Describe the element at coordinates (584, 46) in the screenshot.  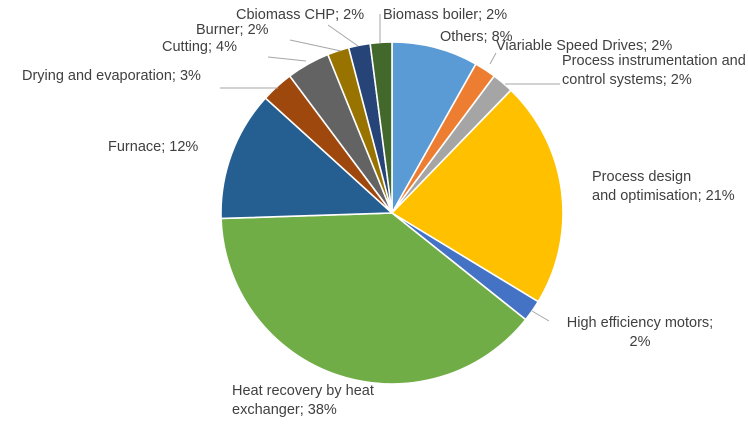
I see `slice-label: Viariable Speed Drives; 2%` at that location.